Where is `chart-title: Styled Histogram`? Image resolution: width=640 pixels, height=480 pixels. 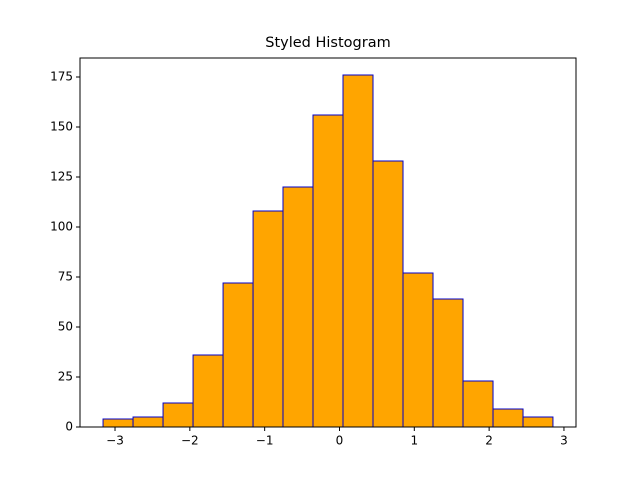
chart-title: Styled Histogram is located at coordinates (327, 43).